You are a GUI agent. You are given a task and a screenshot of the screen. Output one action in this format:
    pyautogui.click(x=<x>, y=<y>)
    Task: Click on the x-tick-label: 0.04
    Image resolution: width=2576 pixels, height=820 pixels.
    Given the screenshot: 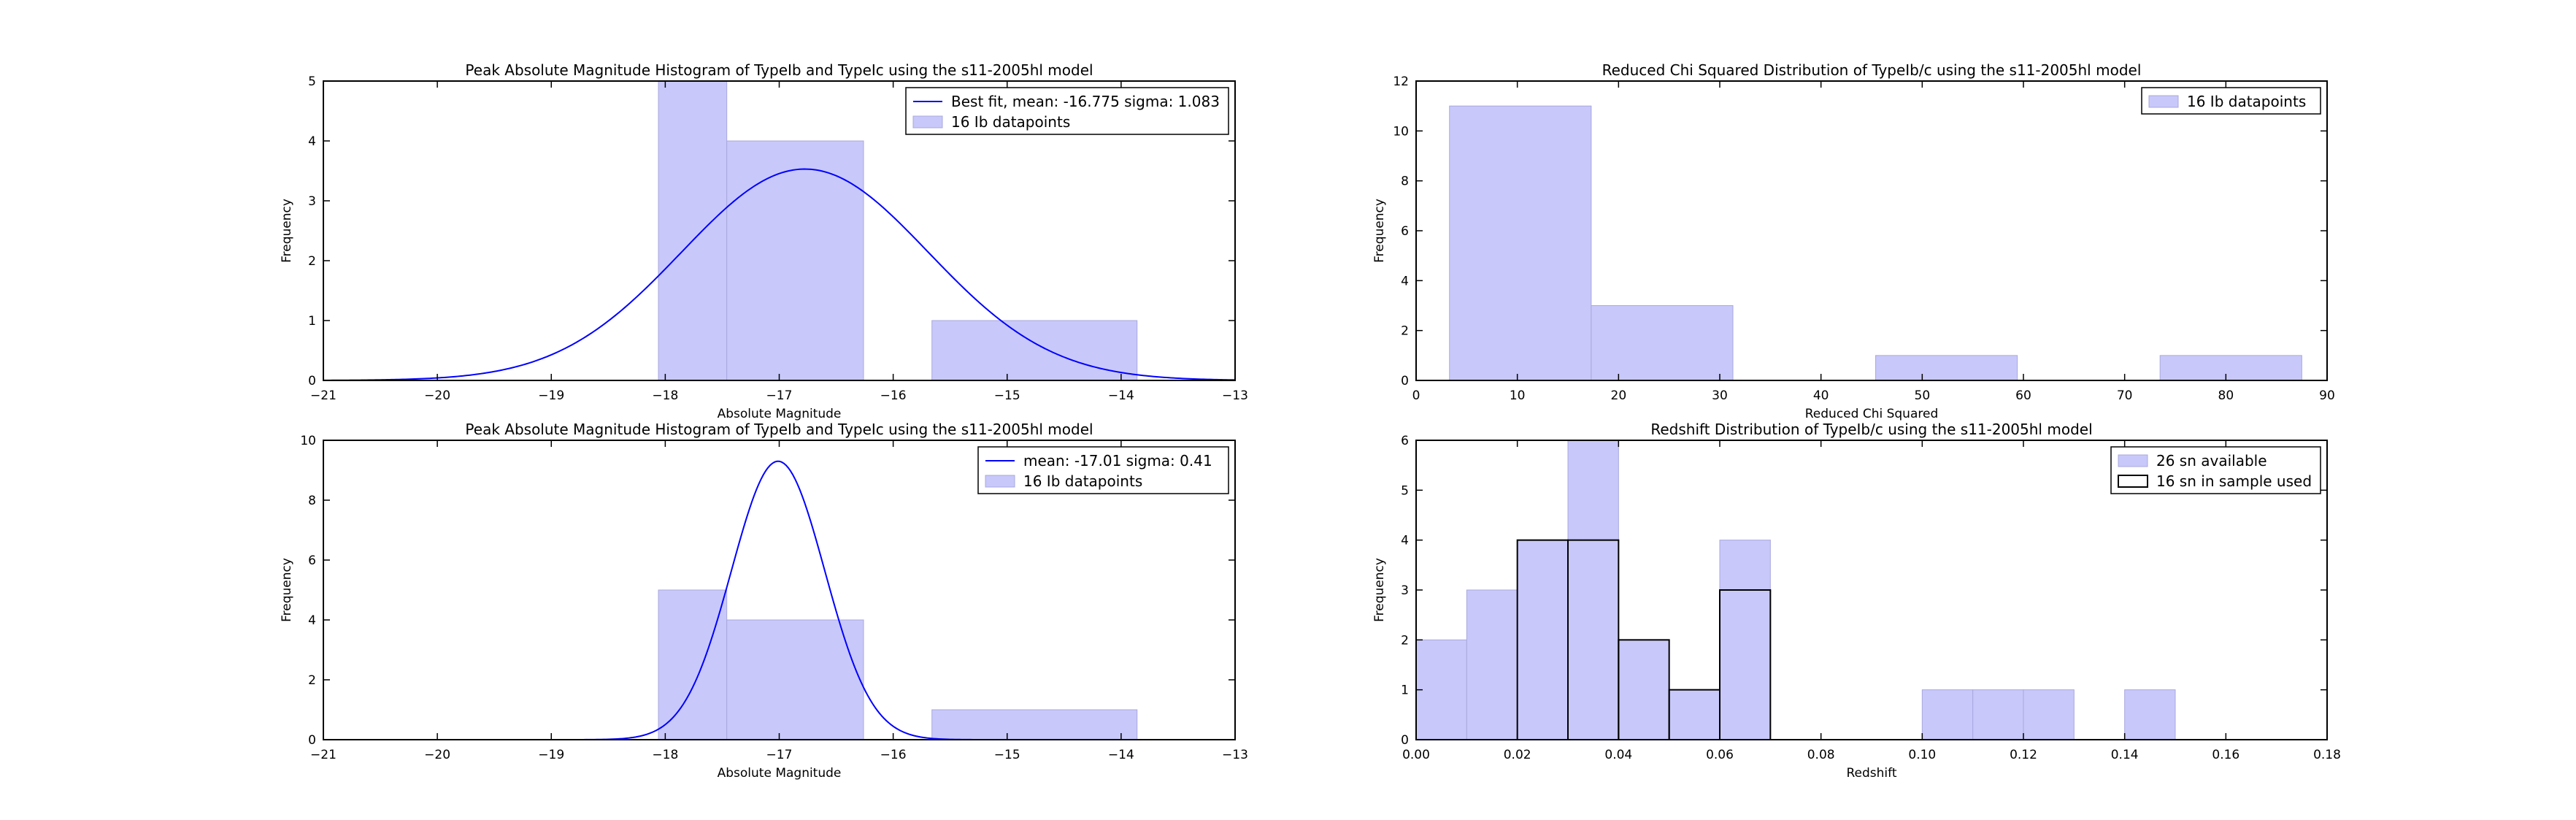 What is the action you would take?
    pyautogui.click(x=1618, y=755)
    